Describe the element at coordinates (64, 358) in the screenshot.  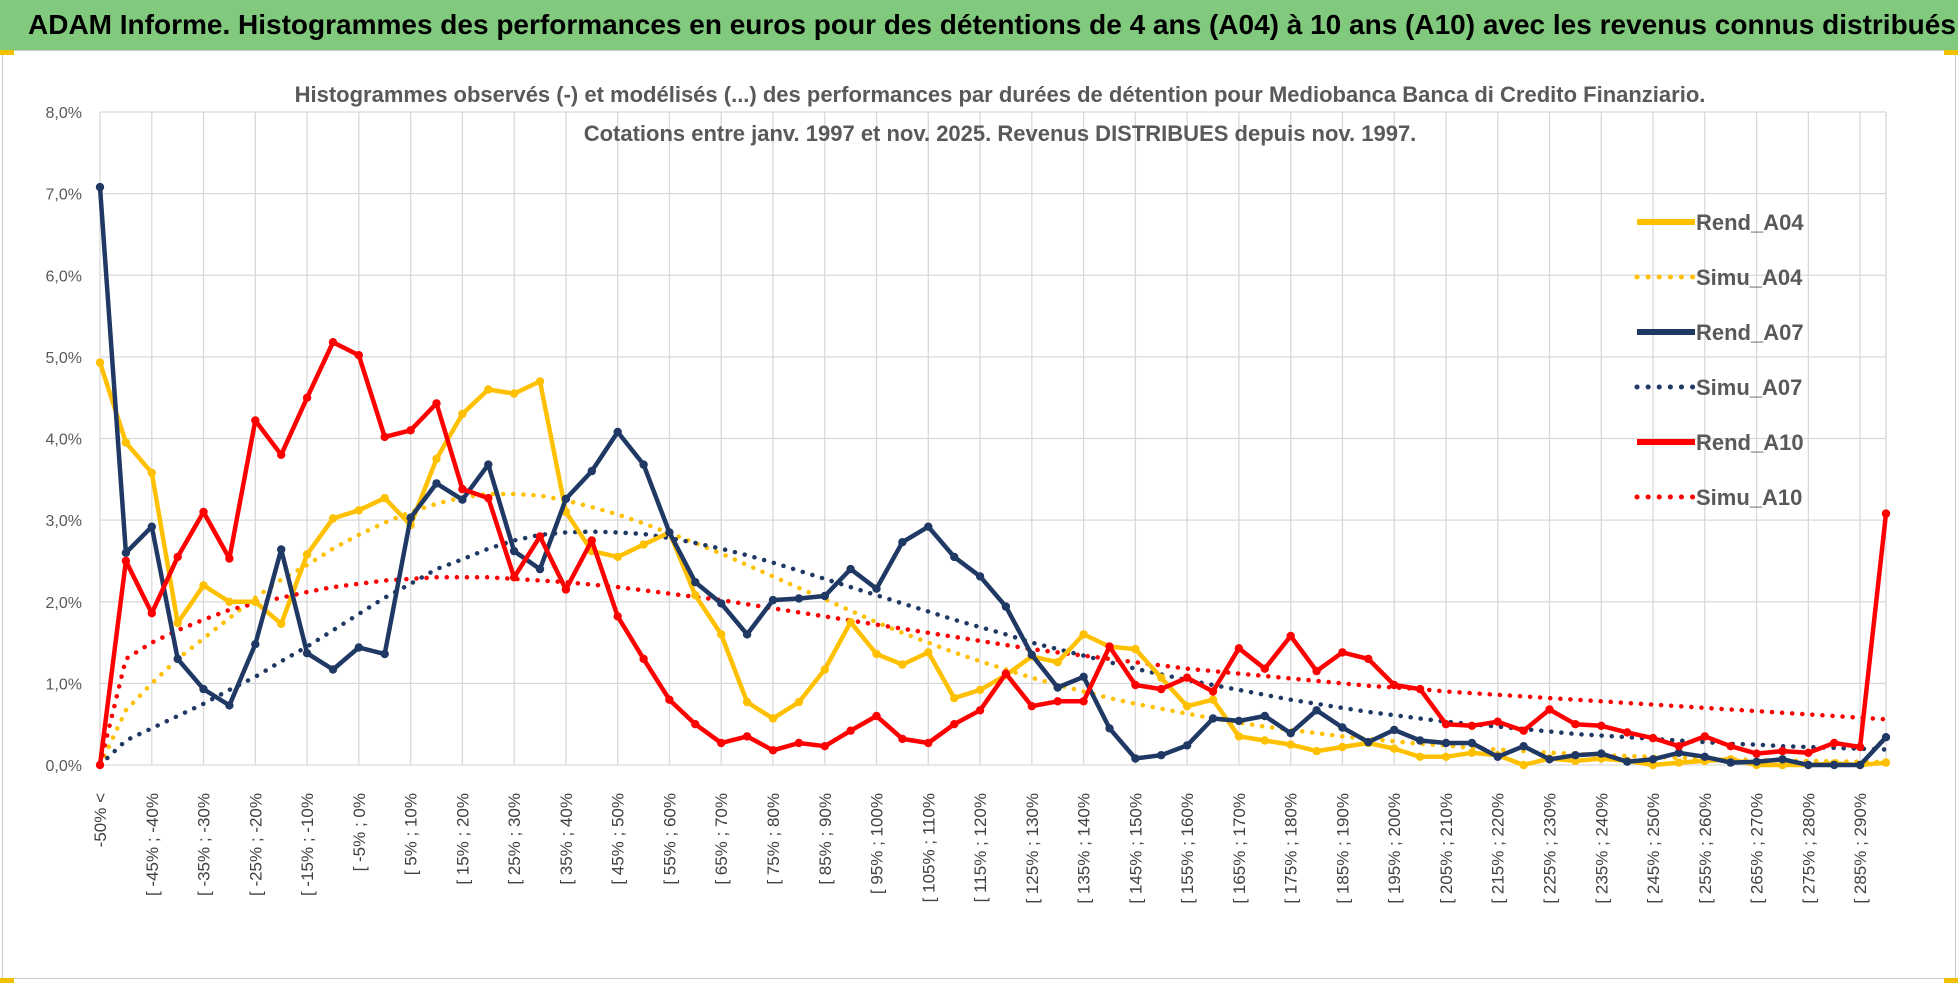
I see `y-tick-label: 5,0%` at that location.